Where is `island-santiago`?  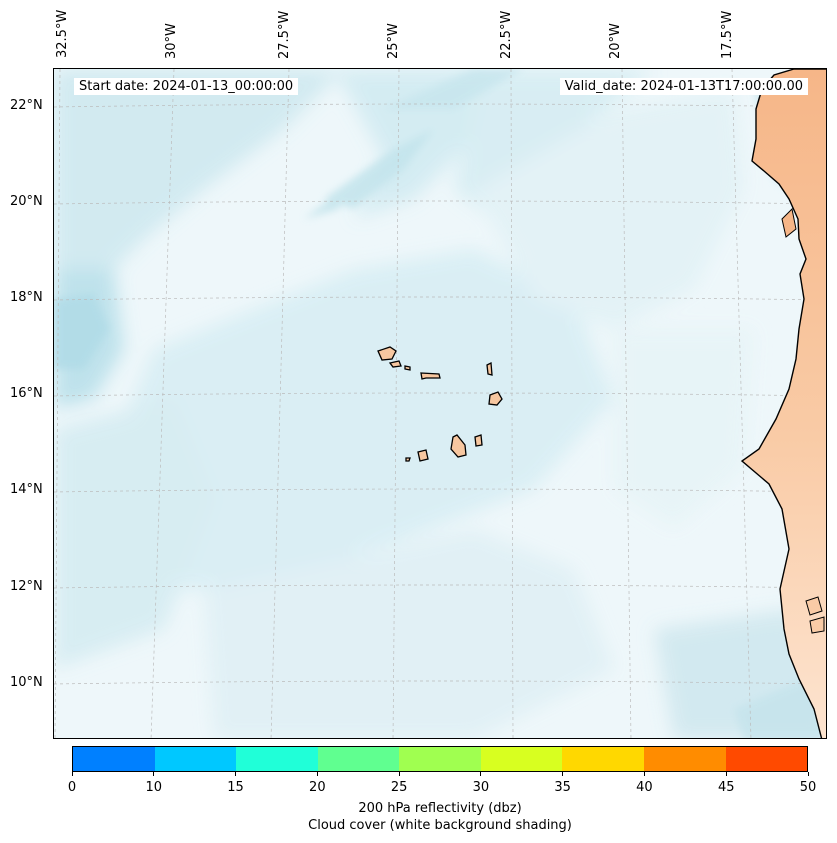
island-santiago is located at coordinates (458, 446).